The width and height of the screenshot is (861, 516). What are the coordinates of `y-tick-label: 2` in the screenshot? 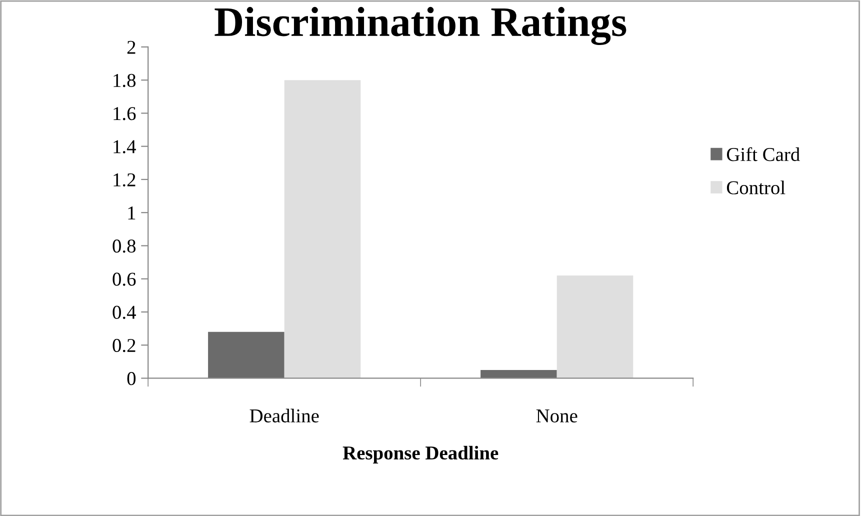 It's located at (131, 47).